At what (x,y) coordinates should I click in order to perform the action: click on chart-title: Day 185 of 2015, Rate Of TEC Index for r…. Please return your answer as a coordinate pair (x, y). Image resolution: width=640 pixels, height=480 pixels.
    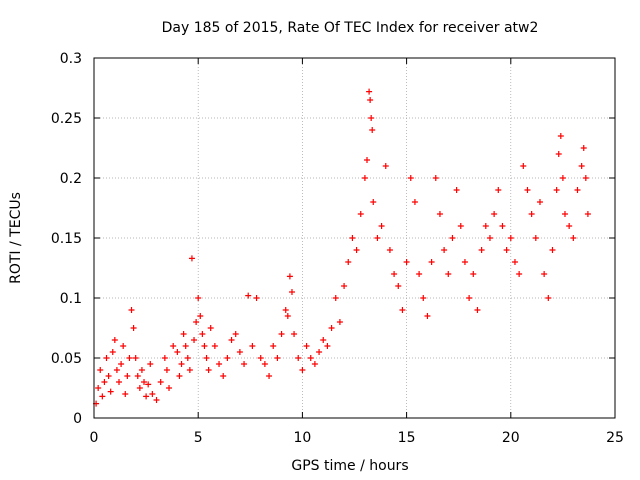
    Looking at the image, I should click on (350, 28).